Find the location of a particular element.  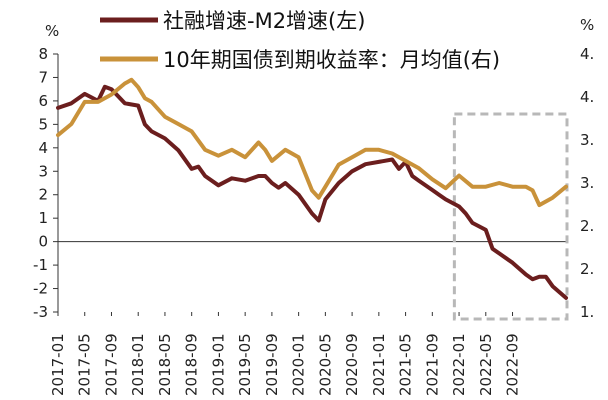

right-tick-label: 1. is located at coordinates (587, 312).